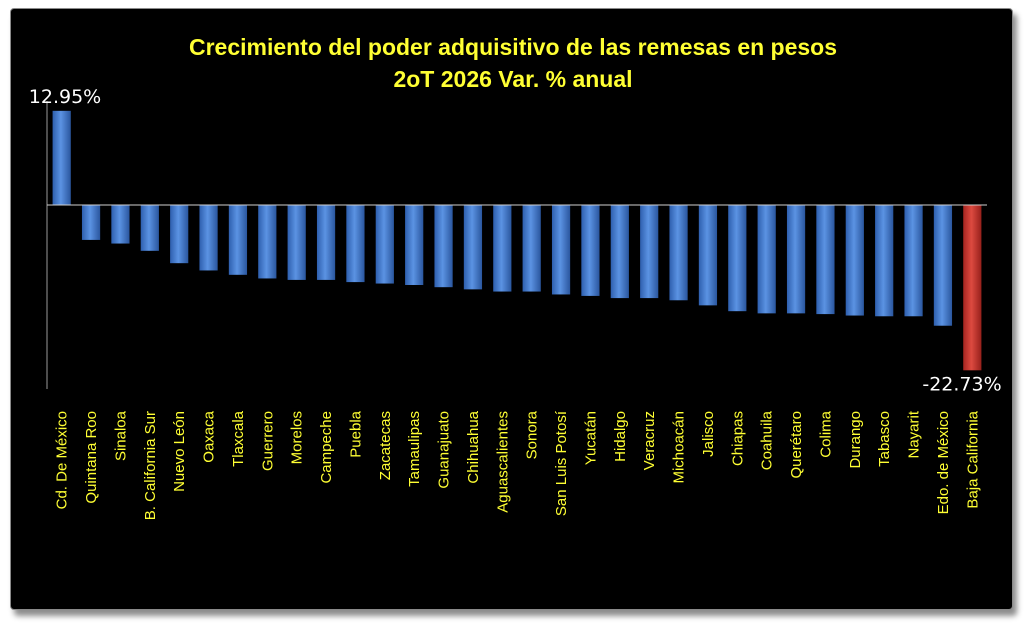 Image resolution: width=1025 pixels, height=626 pixels. What do you see at coordinates (150, 465) in the screenshot?
I see `category-label: B. California Sur` at bounding box center [150, 465].